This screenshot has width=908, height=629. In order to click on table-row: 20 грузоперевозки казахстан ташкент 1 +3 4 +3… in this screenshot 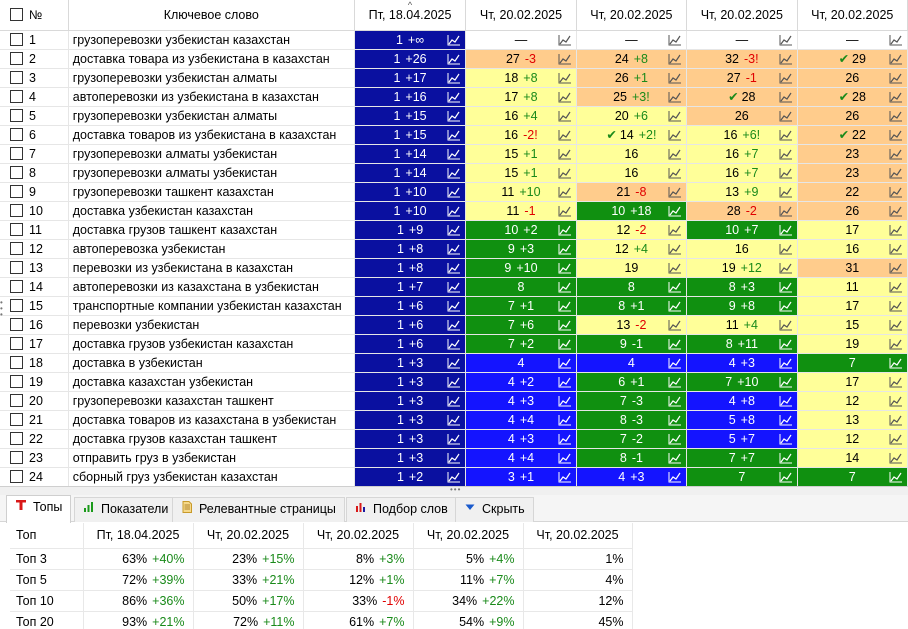, I will do `click(454, 401)`.